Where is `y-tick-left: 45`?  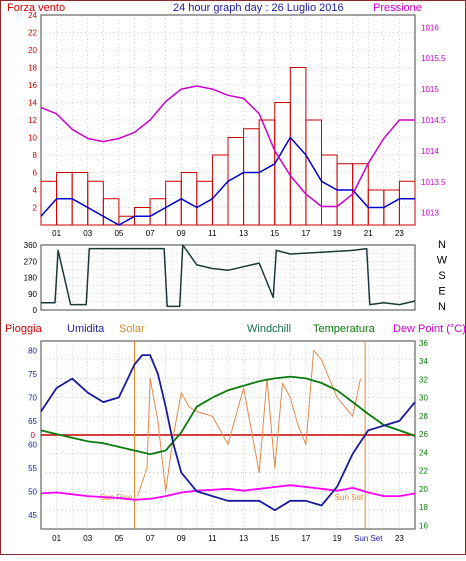 y-tick-left: 45 is located at coordinates (32, 515).